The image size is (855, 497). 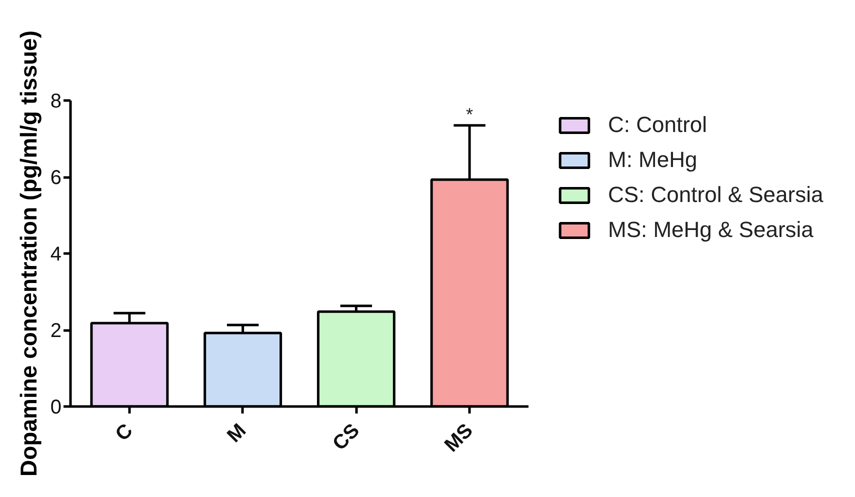 What do you see at coordinates (716, 195) in the screenshot?
I see `legend-label: CS: Control & Searsia` at bounding box center [716, 195].